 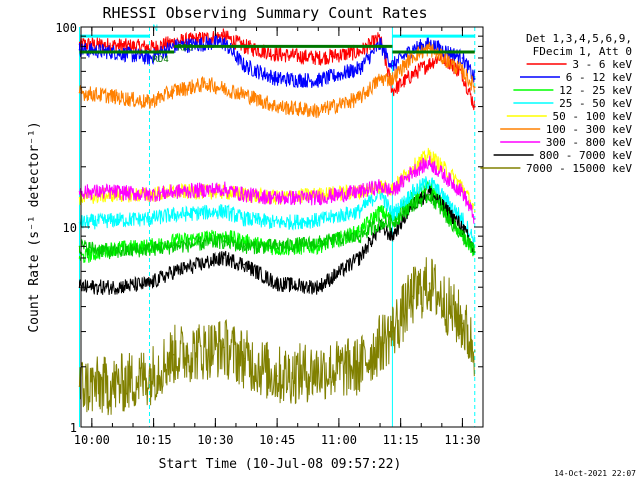 I want to click on annotation-label: N, so click(x=154, y=29).